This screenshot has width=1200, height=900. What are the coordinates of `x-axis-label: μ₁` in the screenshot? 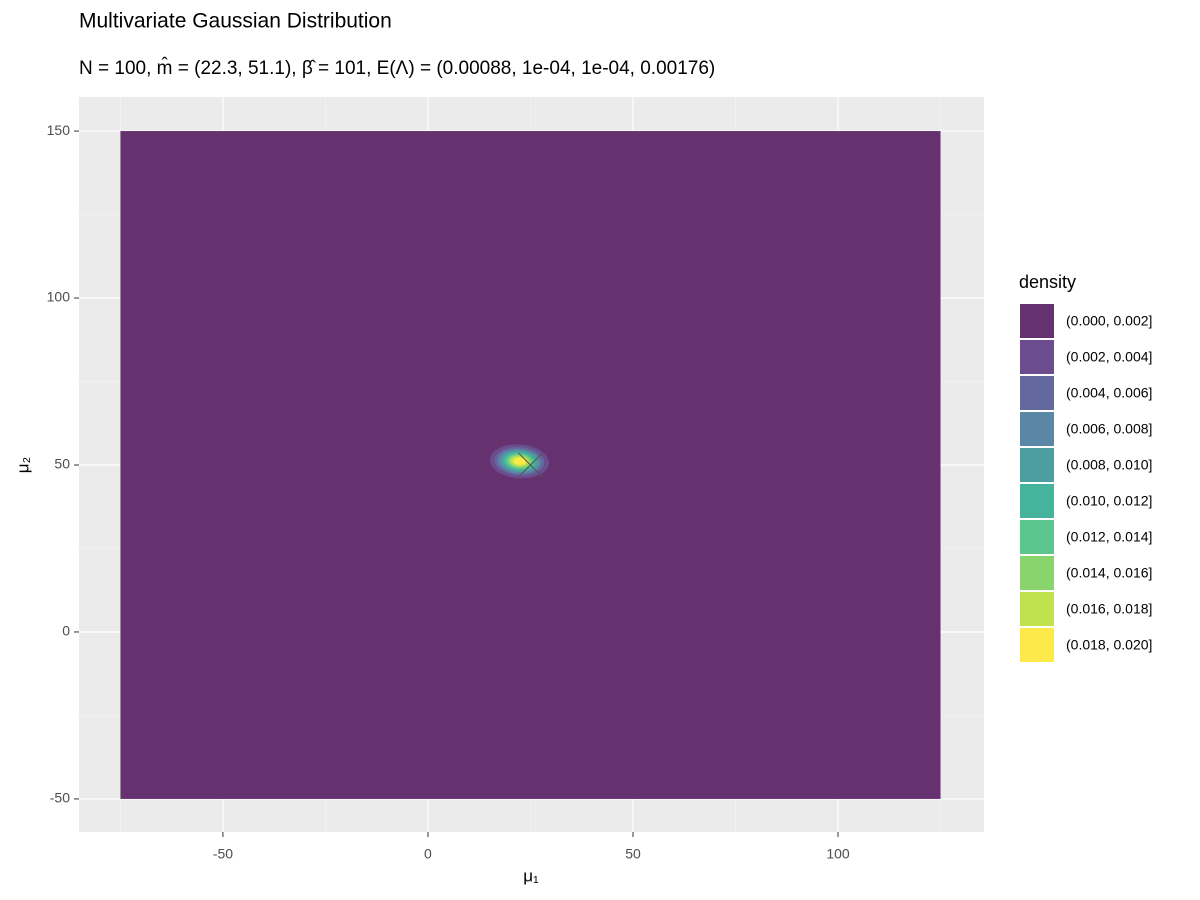 It's located at (531, 875).